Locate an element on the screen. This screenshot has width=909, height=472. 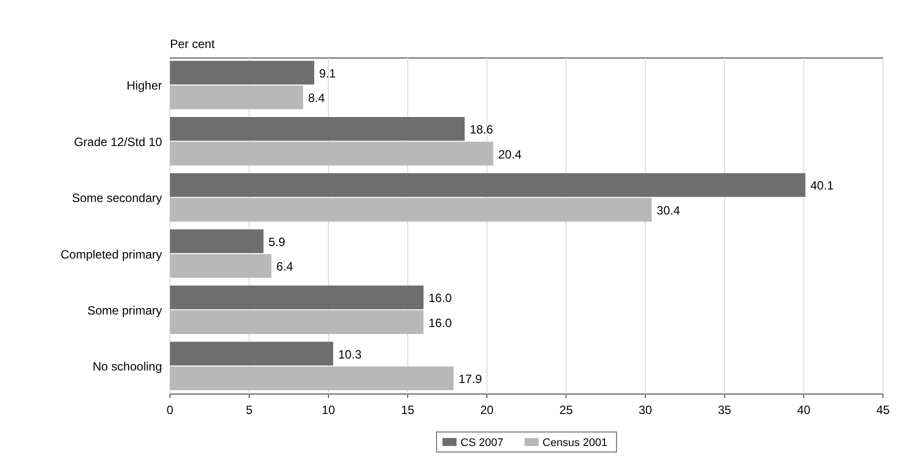
data-label: 20.4 is located at coordinates (510, 154).